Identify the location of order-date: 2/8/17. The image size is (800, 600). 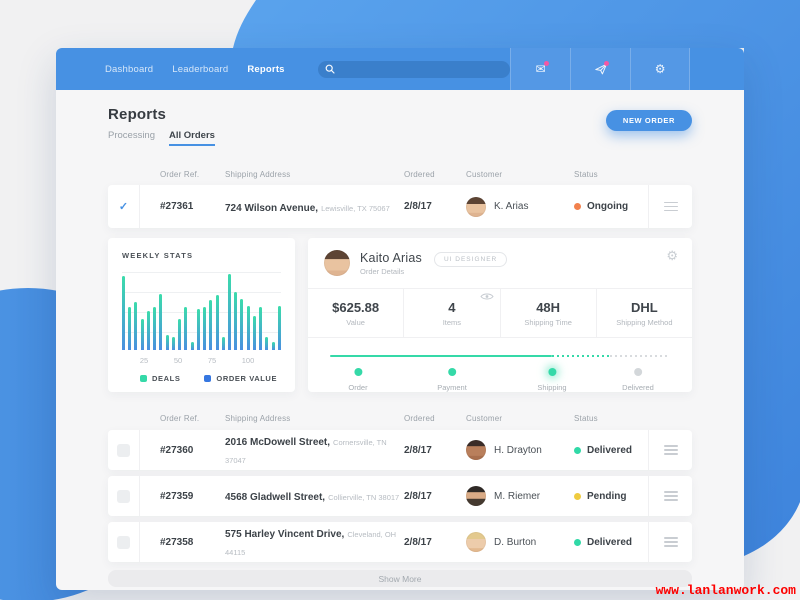
(418, 450).